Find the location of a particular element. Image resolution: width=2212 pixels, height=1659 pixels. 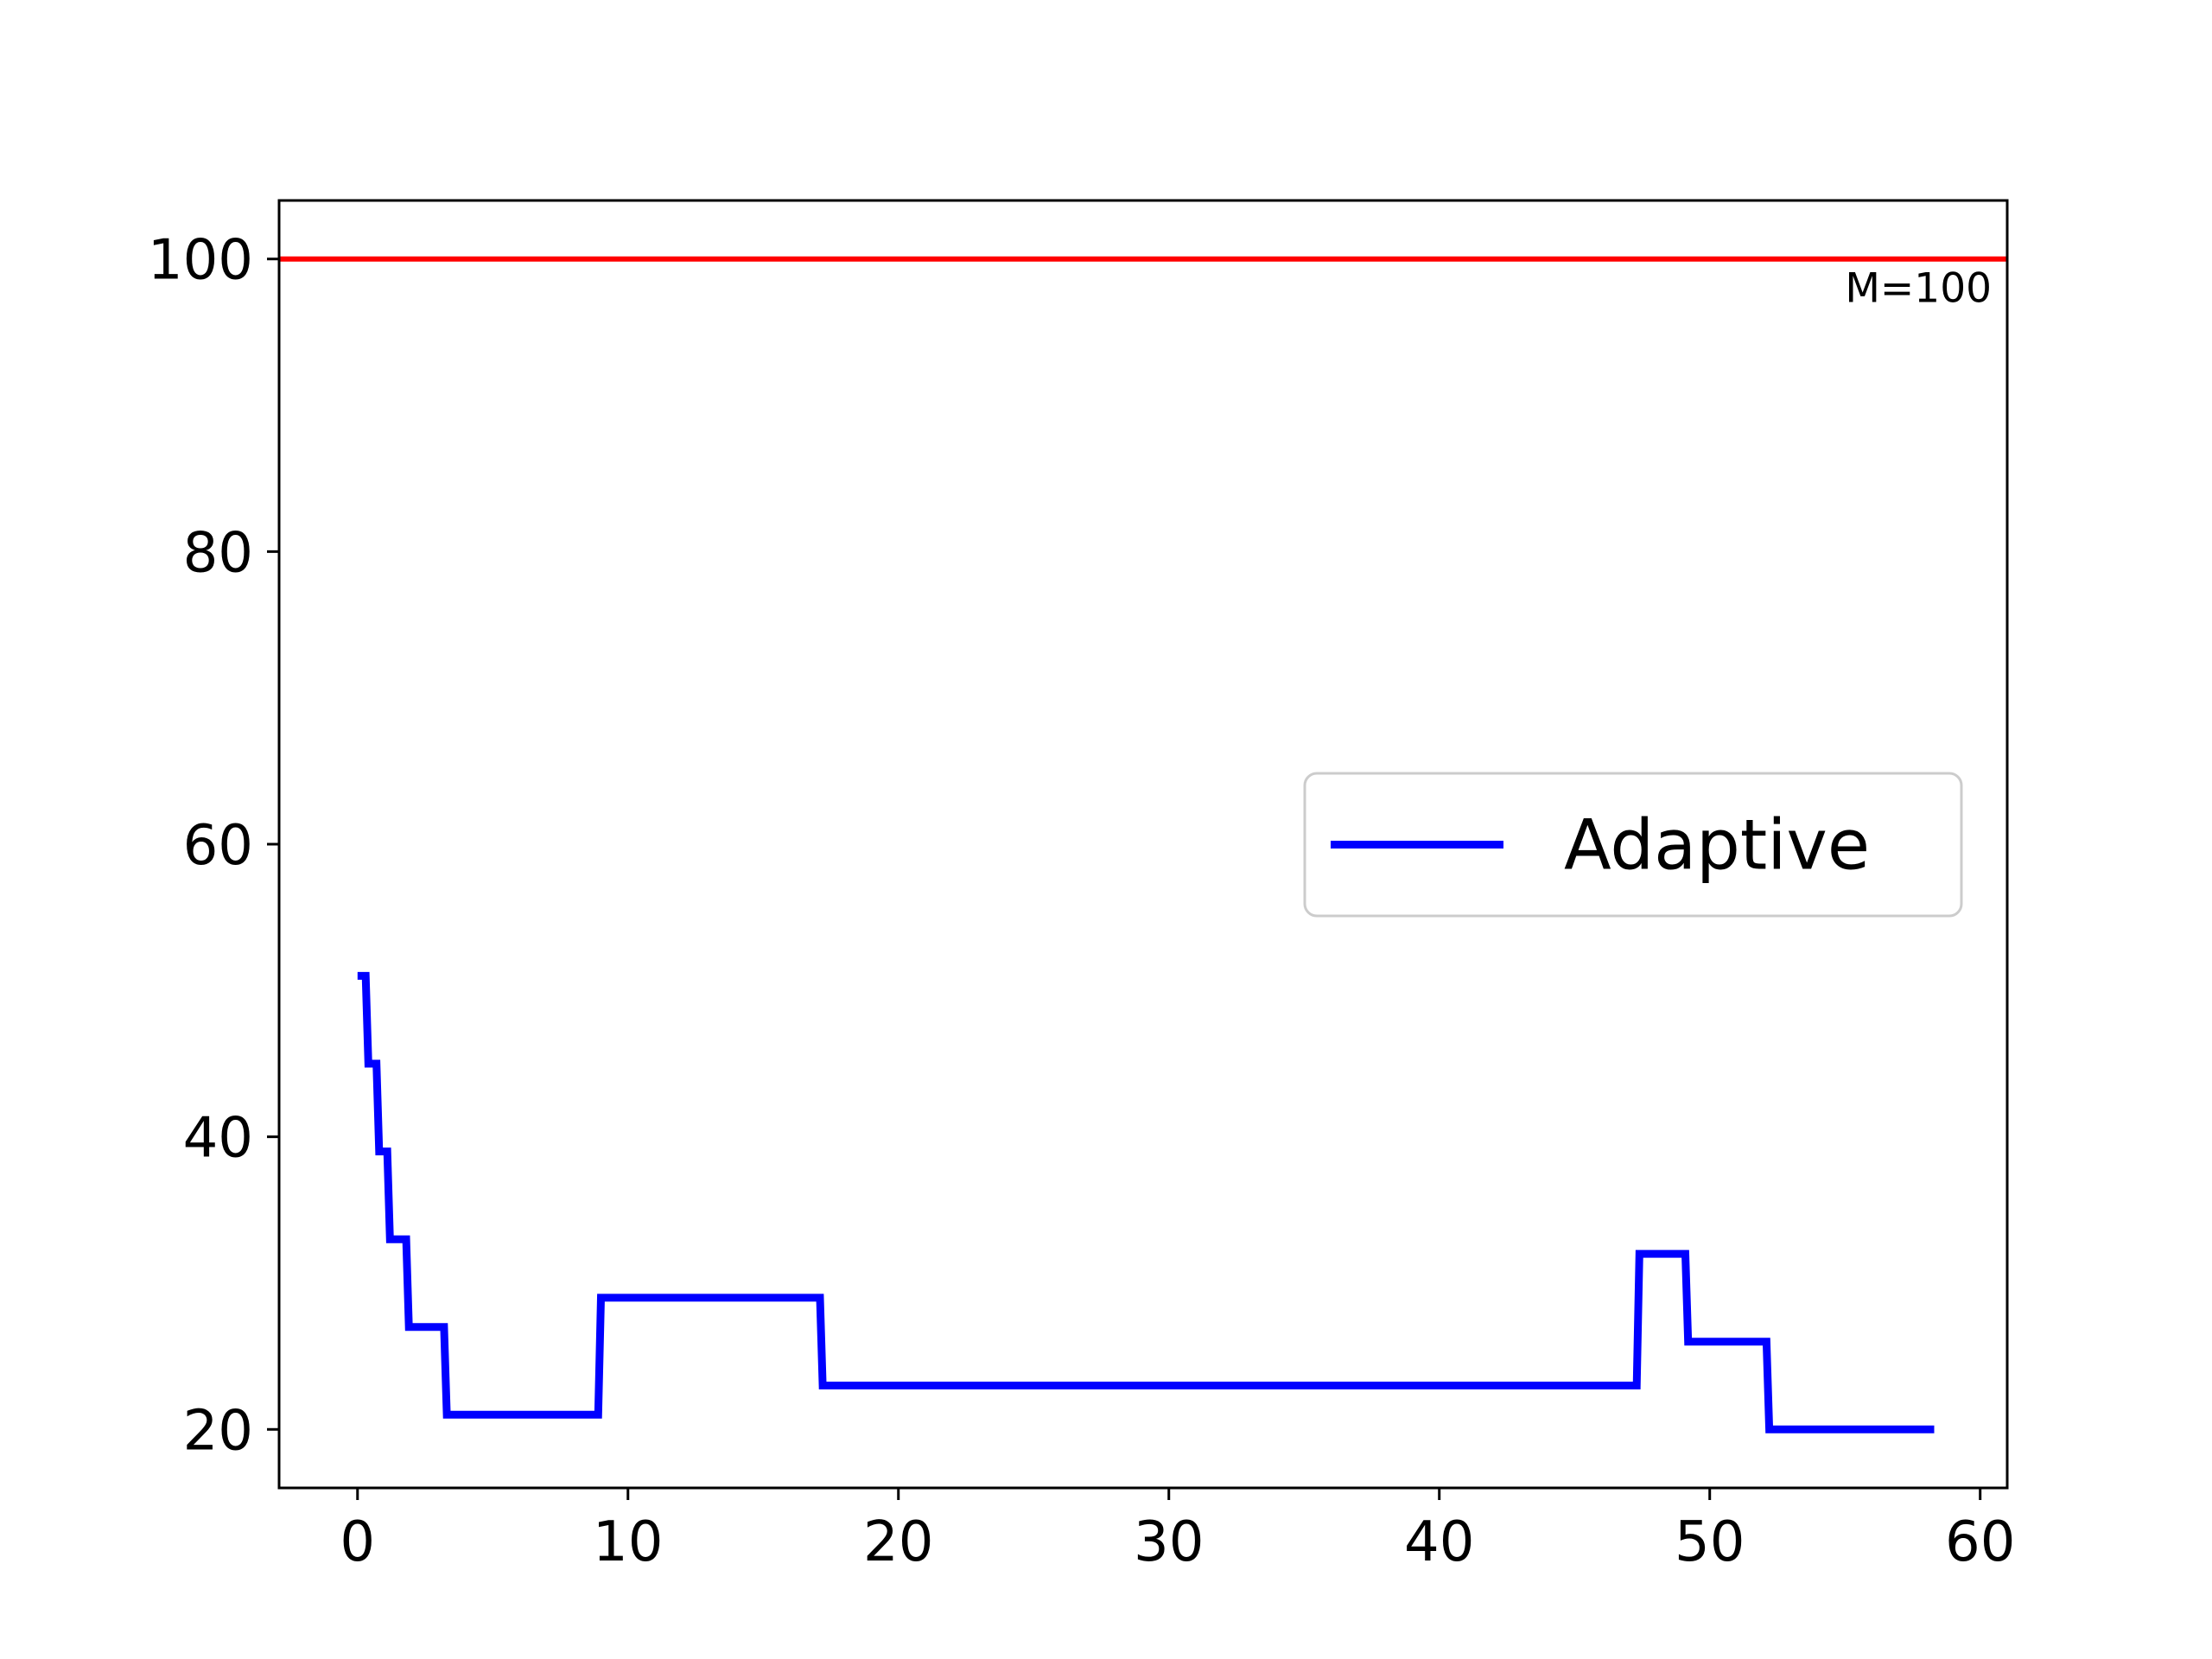

reference-line-label: M=100 is located at coordinates (1918, 289).